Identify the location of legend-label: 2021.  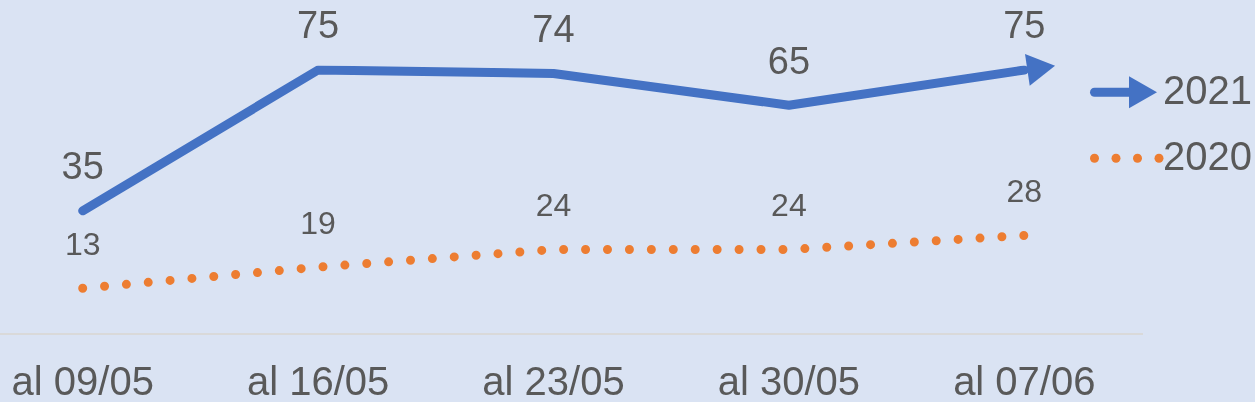
(1207, 90).